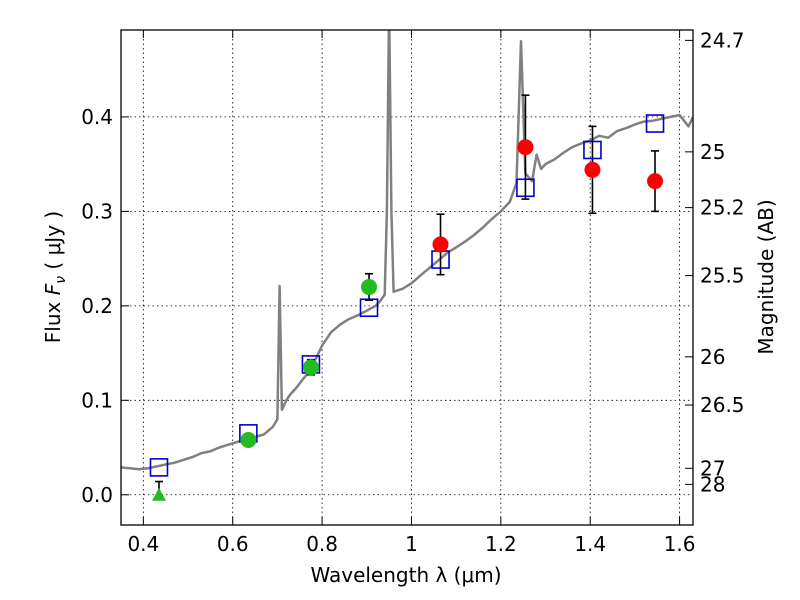 Image resolution: width=800 pixels, height=600 pixels. What do you see at coordinates (766, 276) in the screenshot?
I see `right-axis-label: Magnitude (AB)` at bounding box center [766, 276].